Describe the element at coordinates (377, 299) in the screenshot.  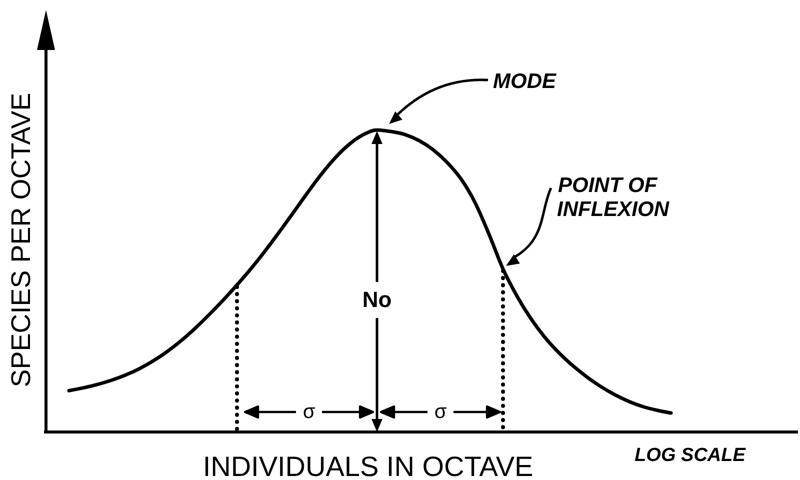
I see `annotation: No` at that location.